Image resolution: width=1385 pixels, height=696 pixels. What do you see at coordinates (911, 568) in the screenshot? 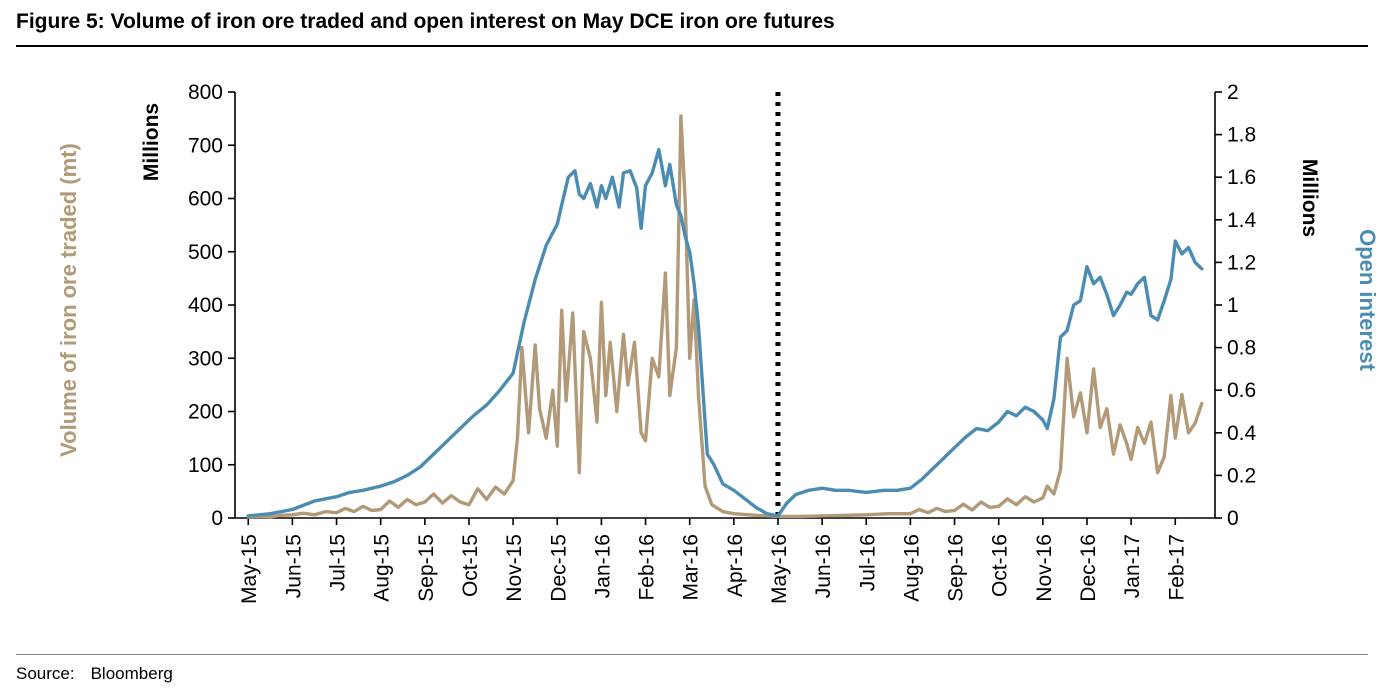
I see `svg-text: Aug-16` at bounding box center [911, 568].